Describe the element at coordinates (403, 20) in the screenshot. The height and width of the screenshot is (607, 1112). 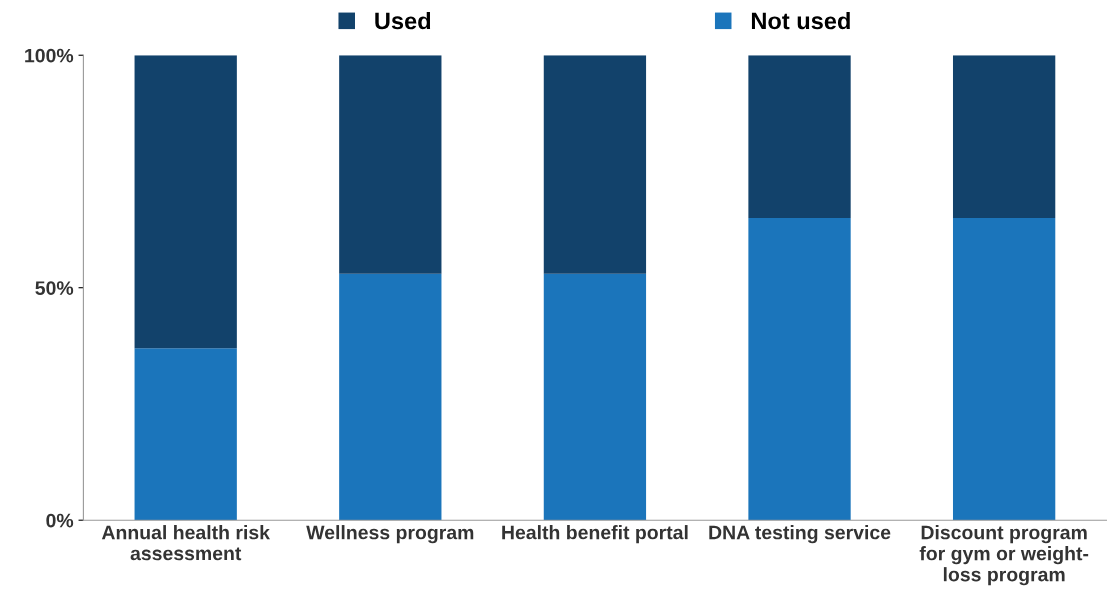
I see `legend-label: Used` at that location.